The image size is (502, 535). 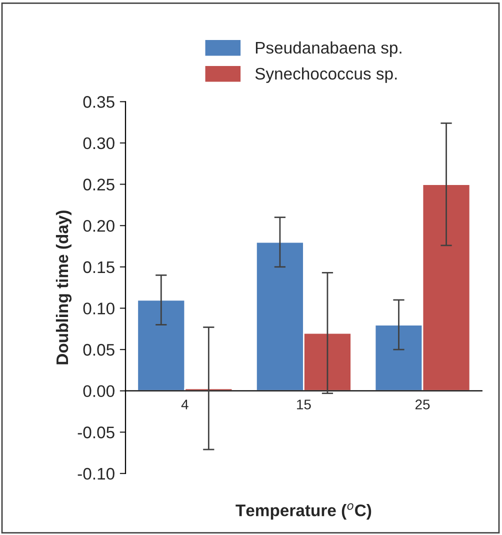 I want to click on x-axis-title: Temperature ($^{o}$C), so click(x=304, y=511).